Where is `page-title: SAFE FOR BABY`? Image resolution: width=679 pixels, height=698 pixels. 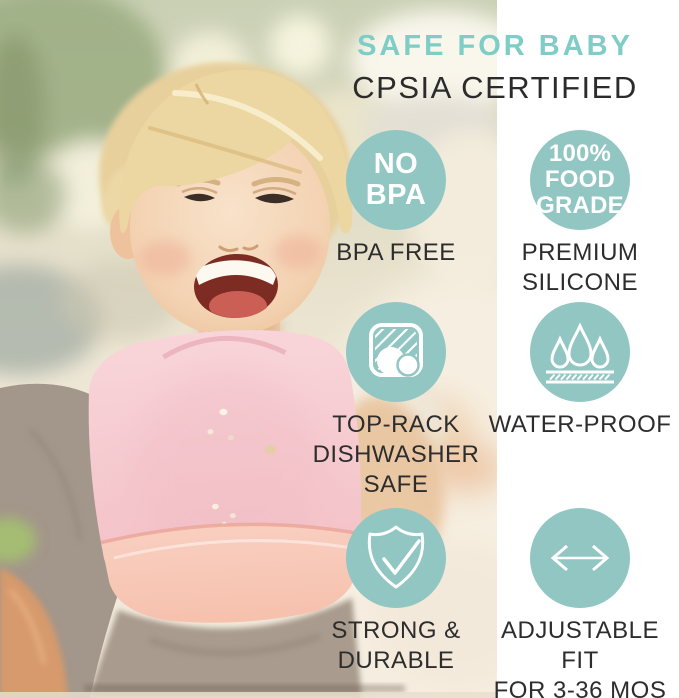 page-title: SAFE FOR BABY is located at coordinates (495, 46).